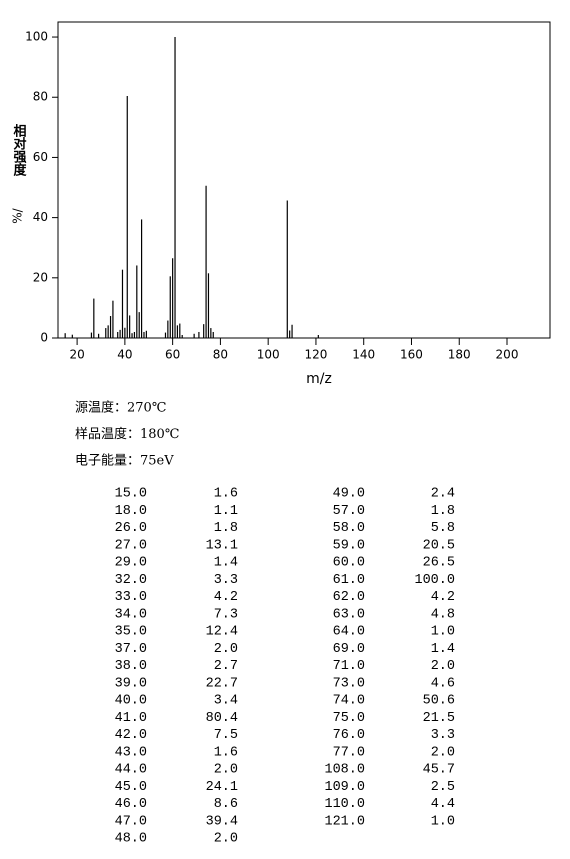  Describe the element at coordinates (319, 379) in the screenshot. I see `x-axis-label: m/z` at that location.